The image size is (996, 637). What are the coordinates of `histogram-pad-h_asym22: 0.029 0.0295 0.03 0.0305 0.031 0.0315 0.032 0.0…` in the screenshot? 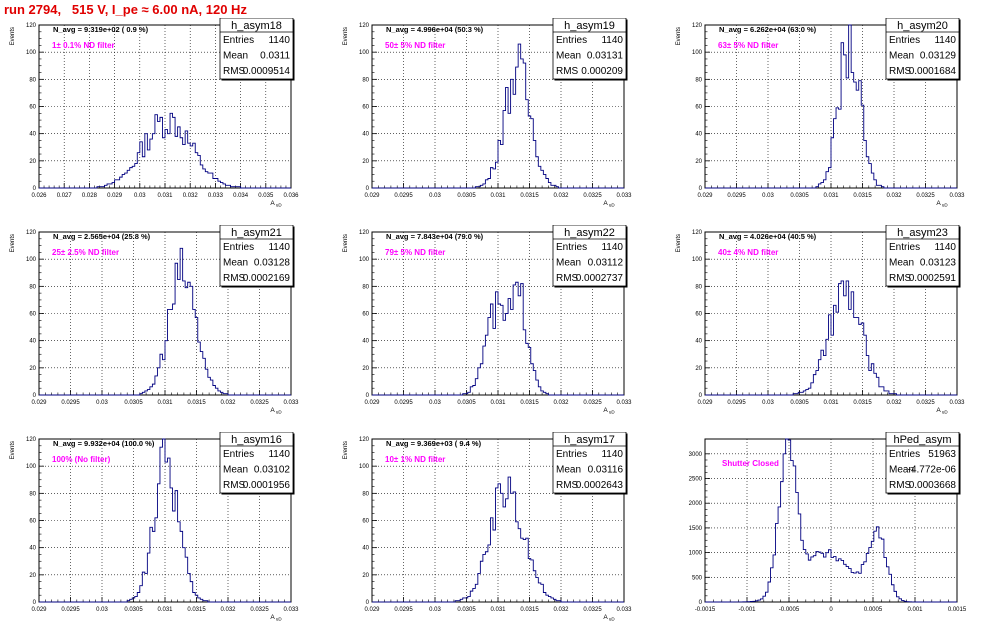 It's located at (494, 327).